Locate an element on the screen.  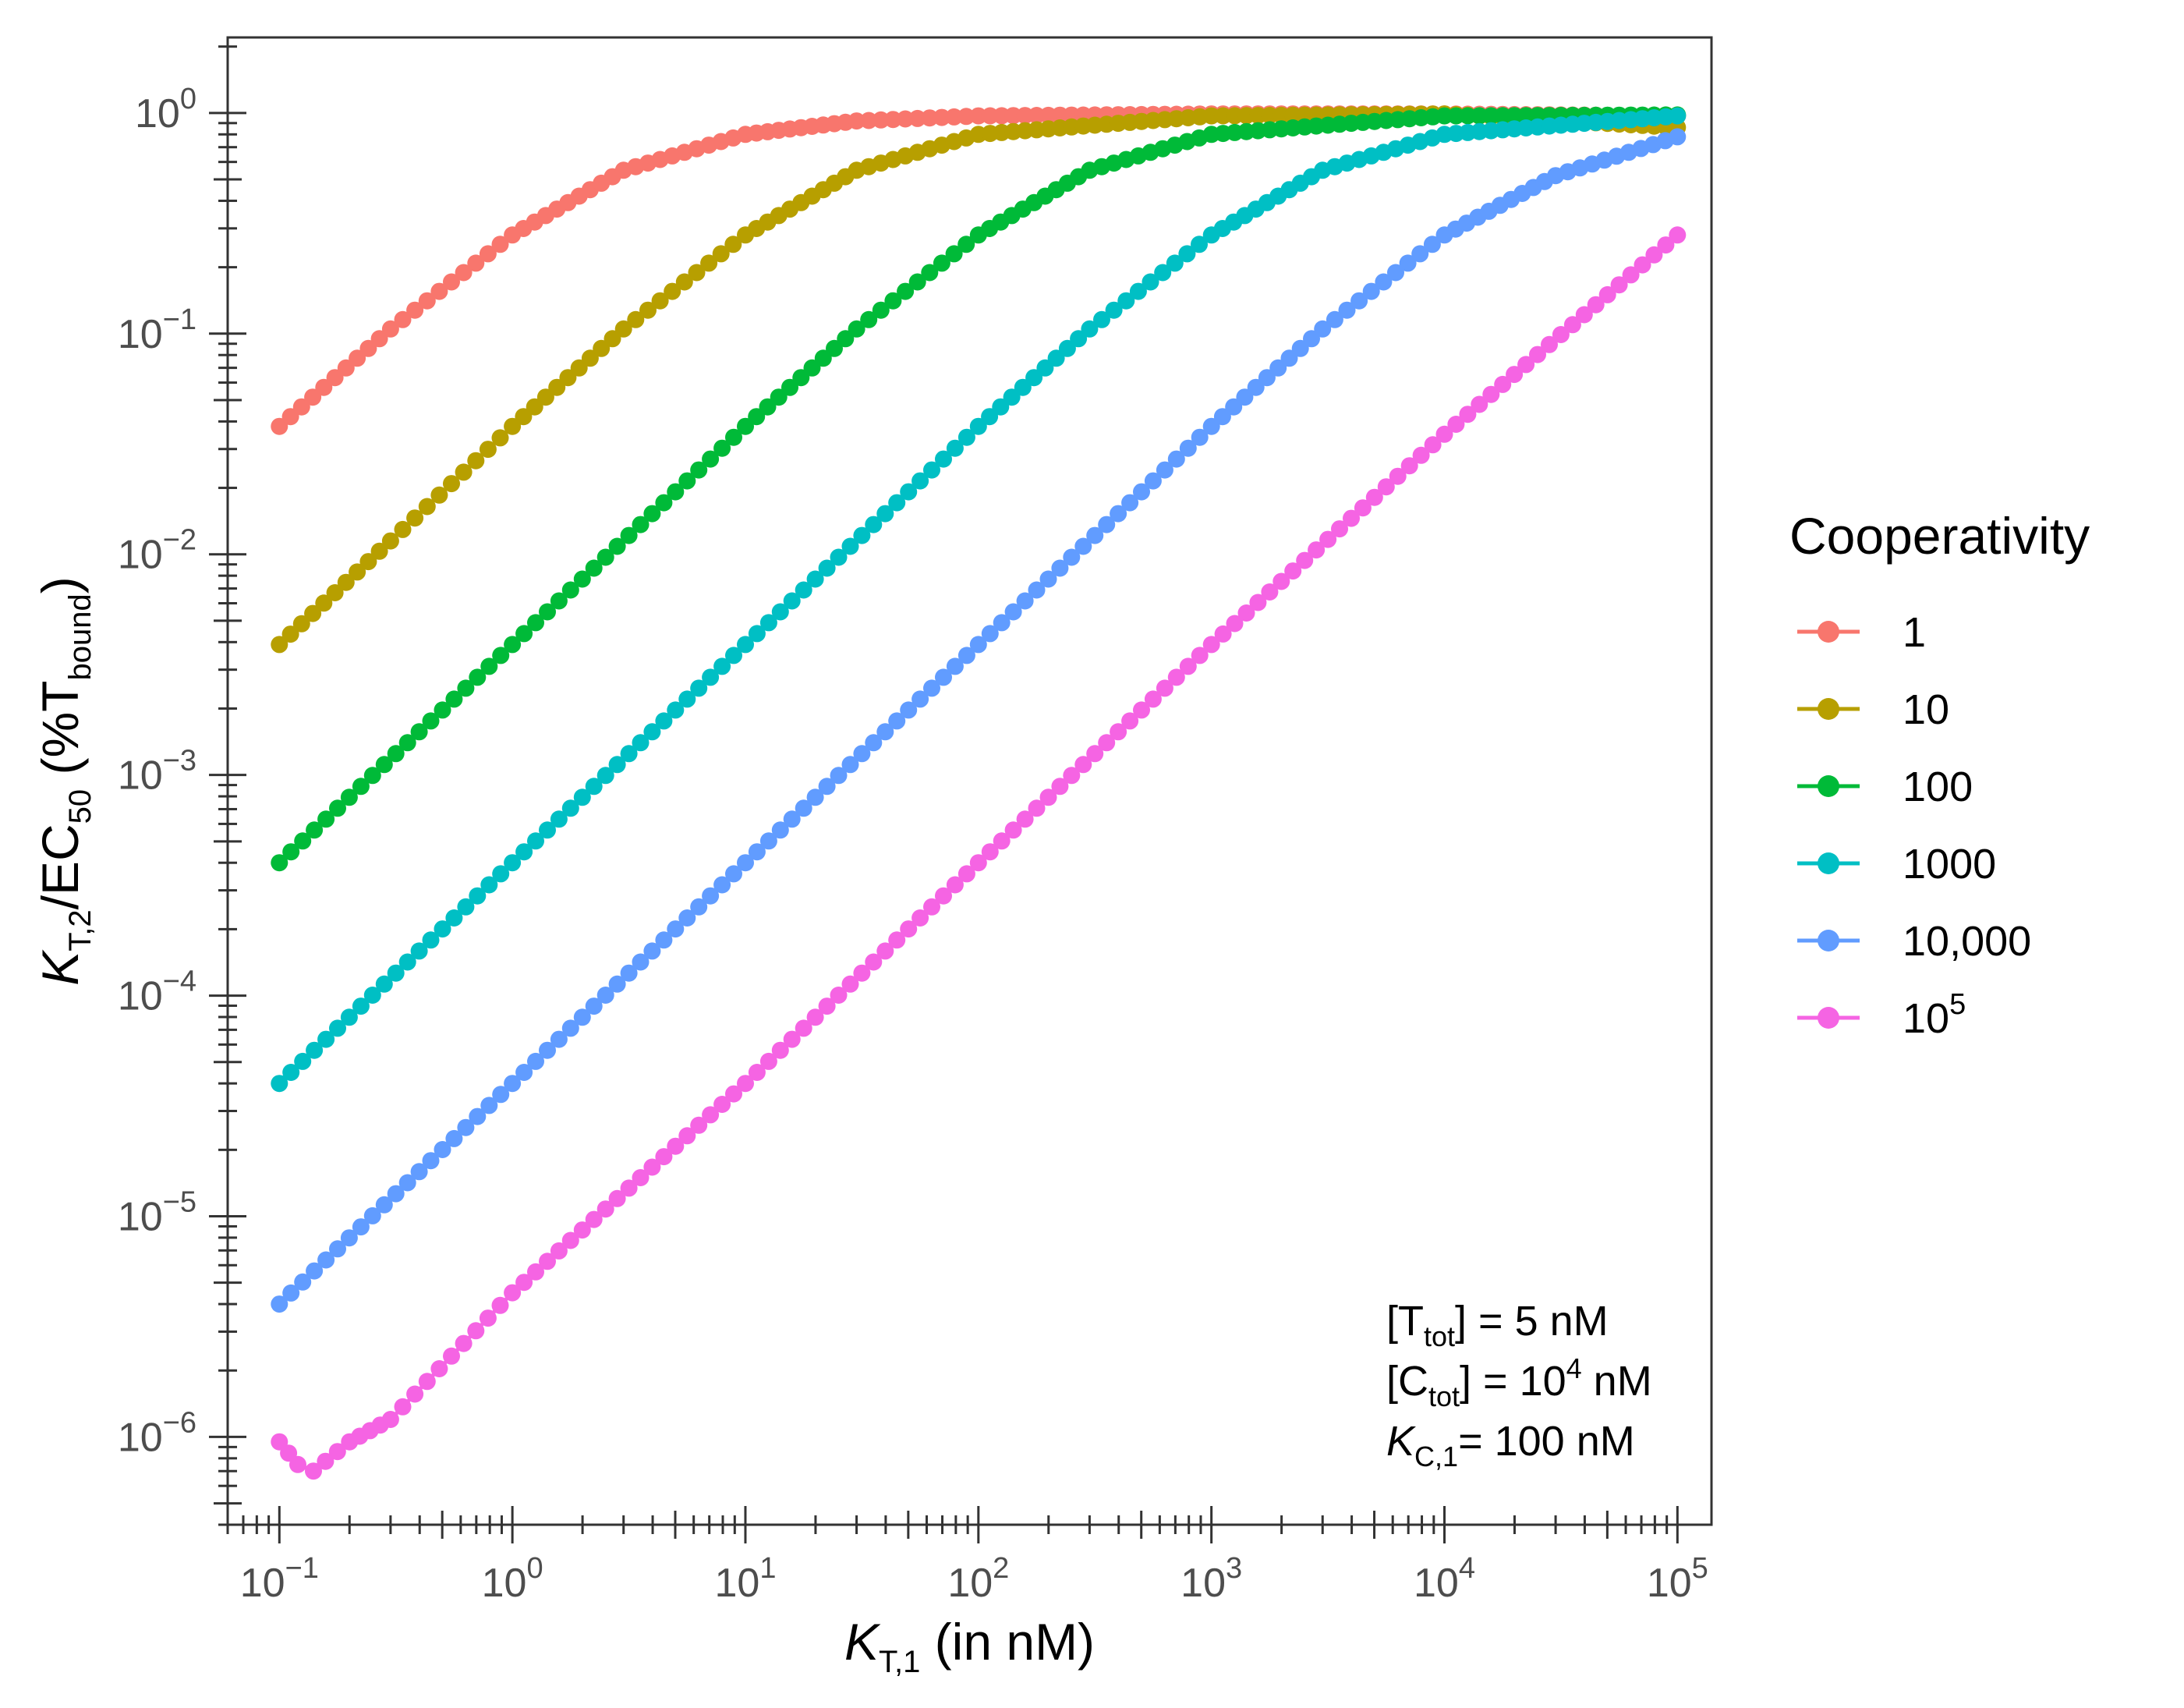
legend-label: 10 is located at coordinates (1926, 709).